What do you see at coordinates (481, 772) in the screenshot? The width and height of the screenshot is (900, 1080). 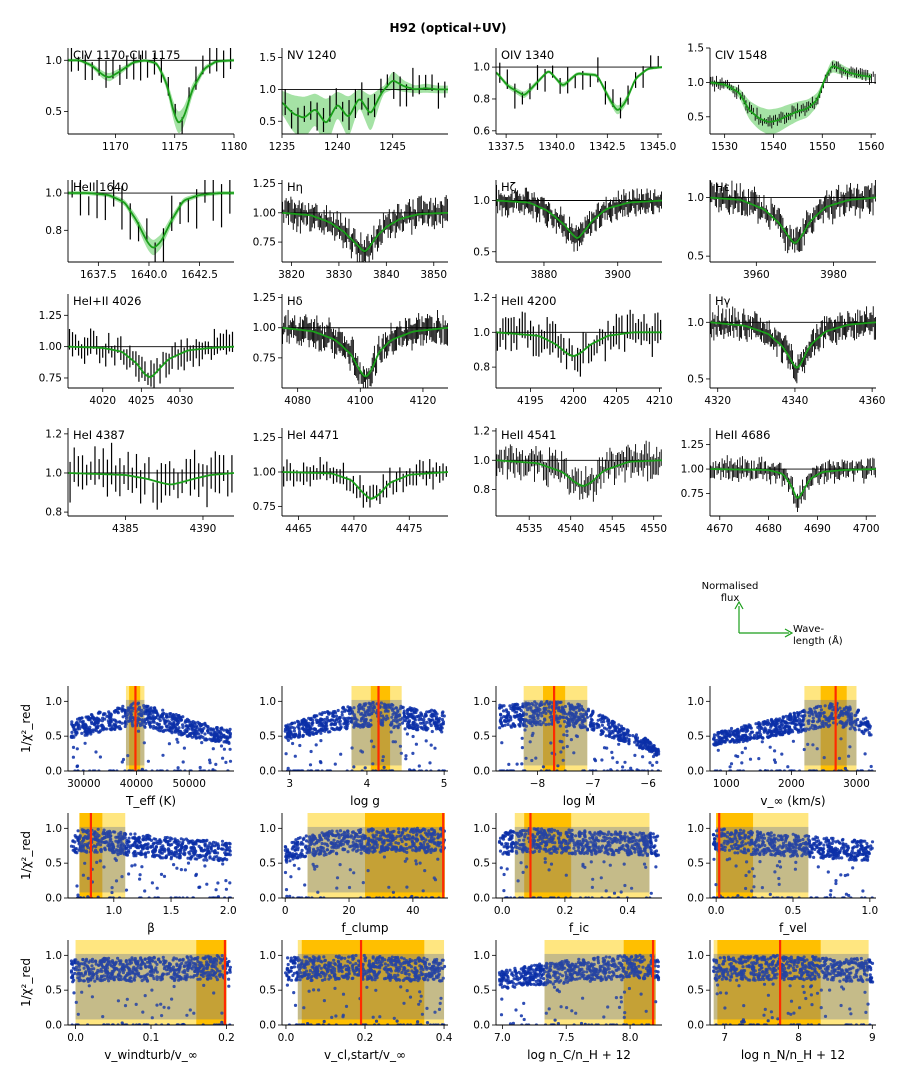 I see `y-tick-label: 0.0` at bounding box center [481, 772].